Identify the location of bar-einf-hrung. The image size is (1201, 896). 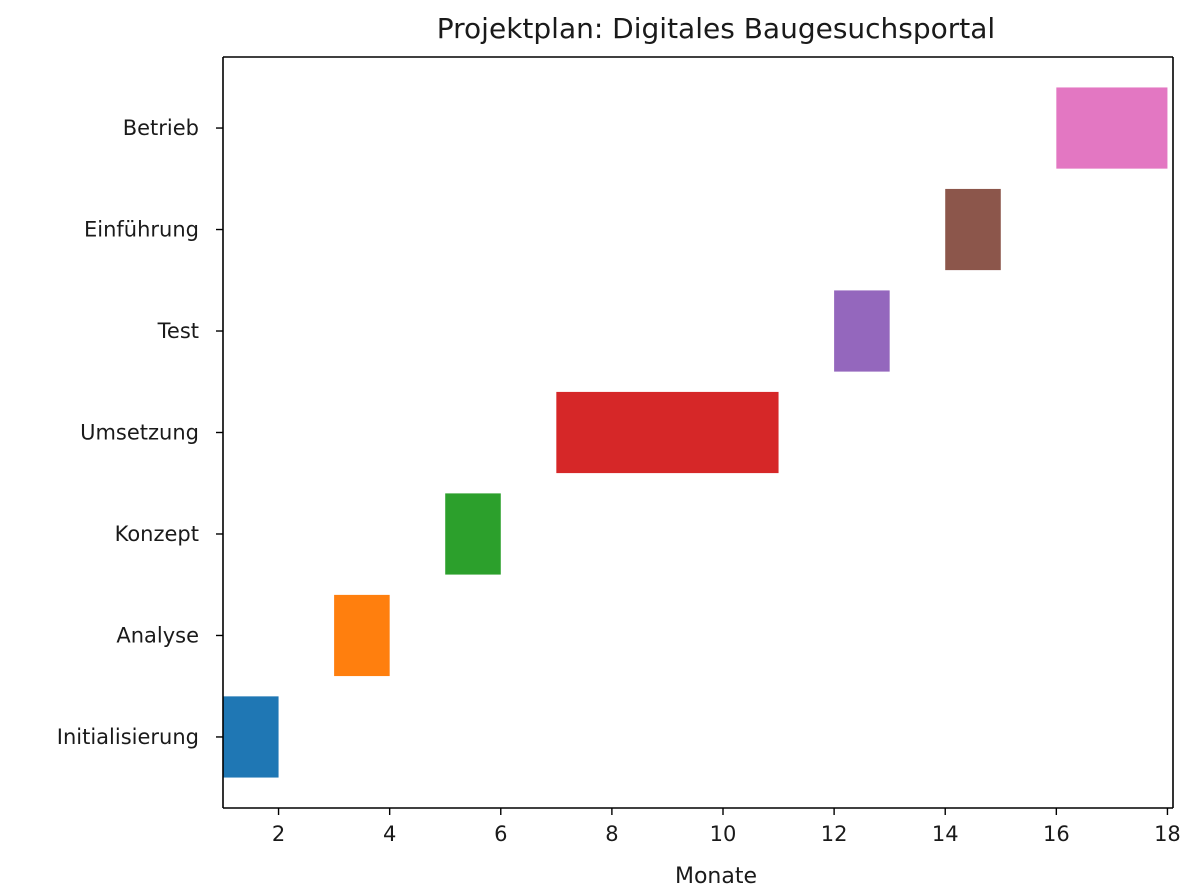
(973, 229).